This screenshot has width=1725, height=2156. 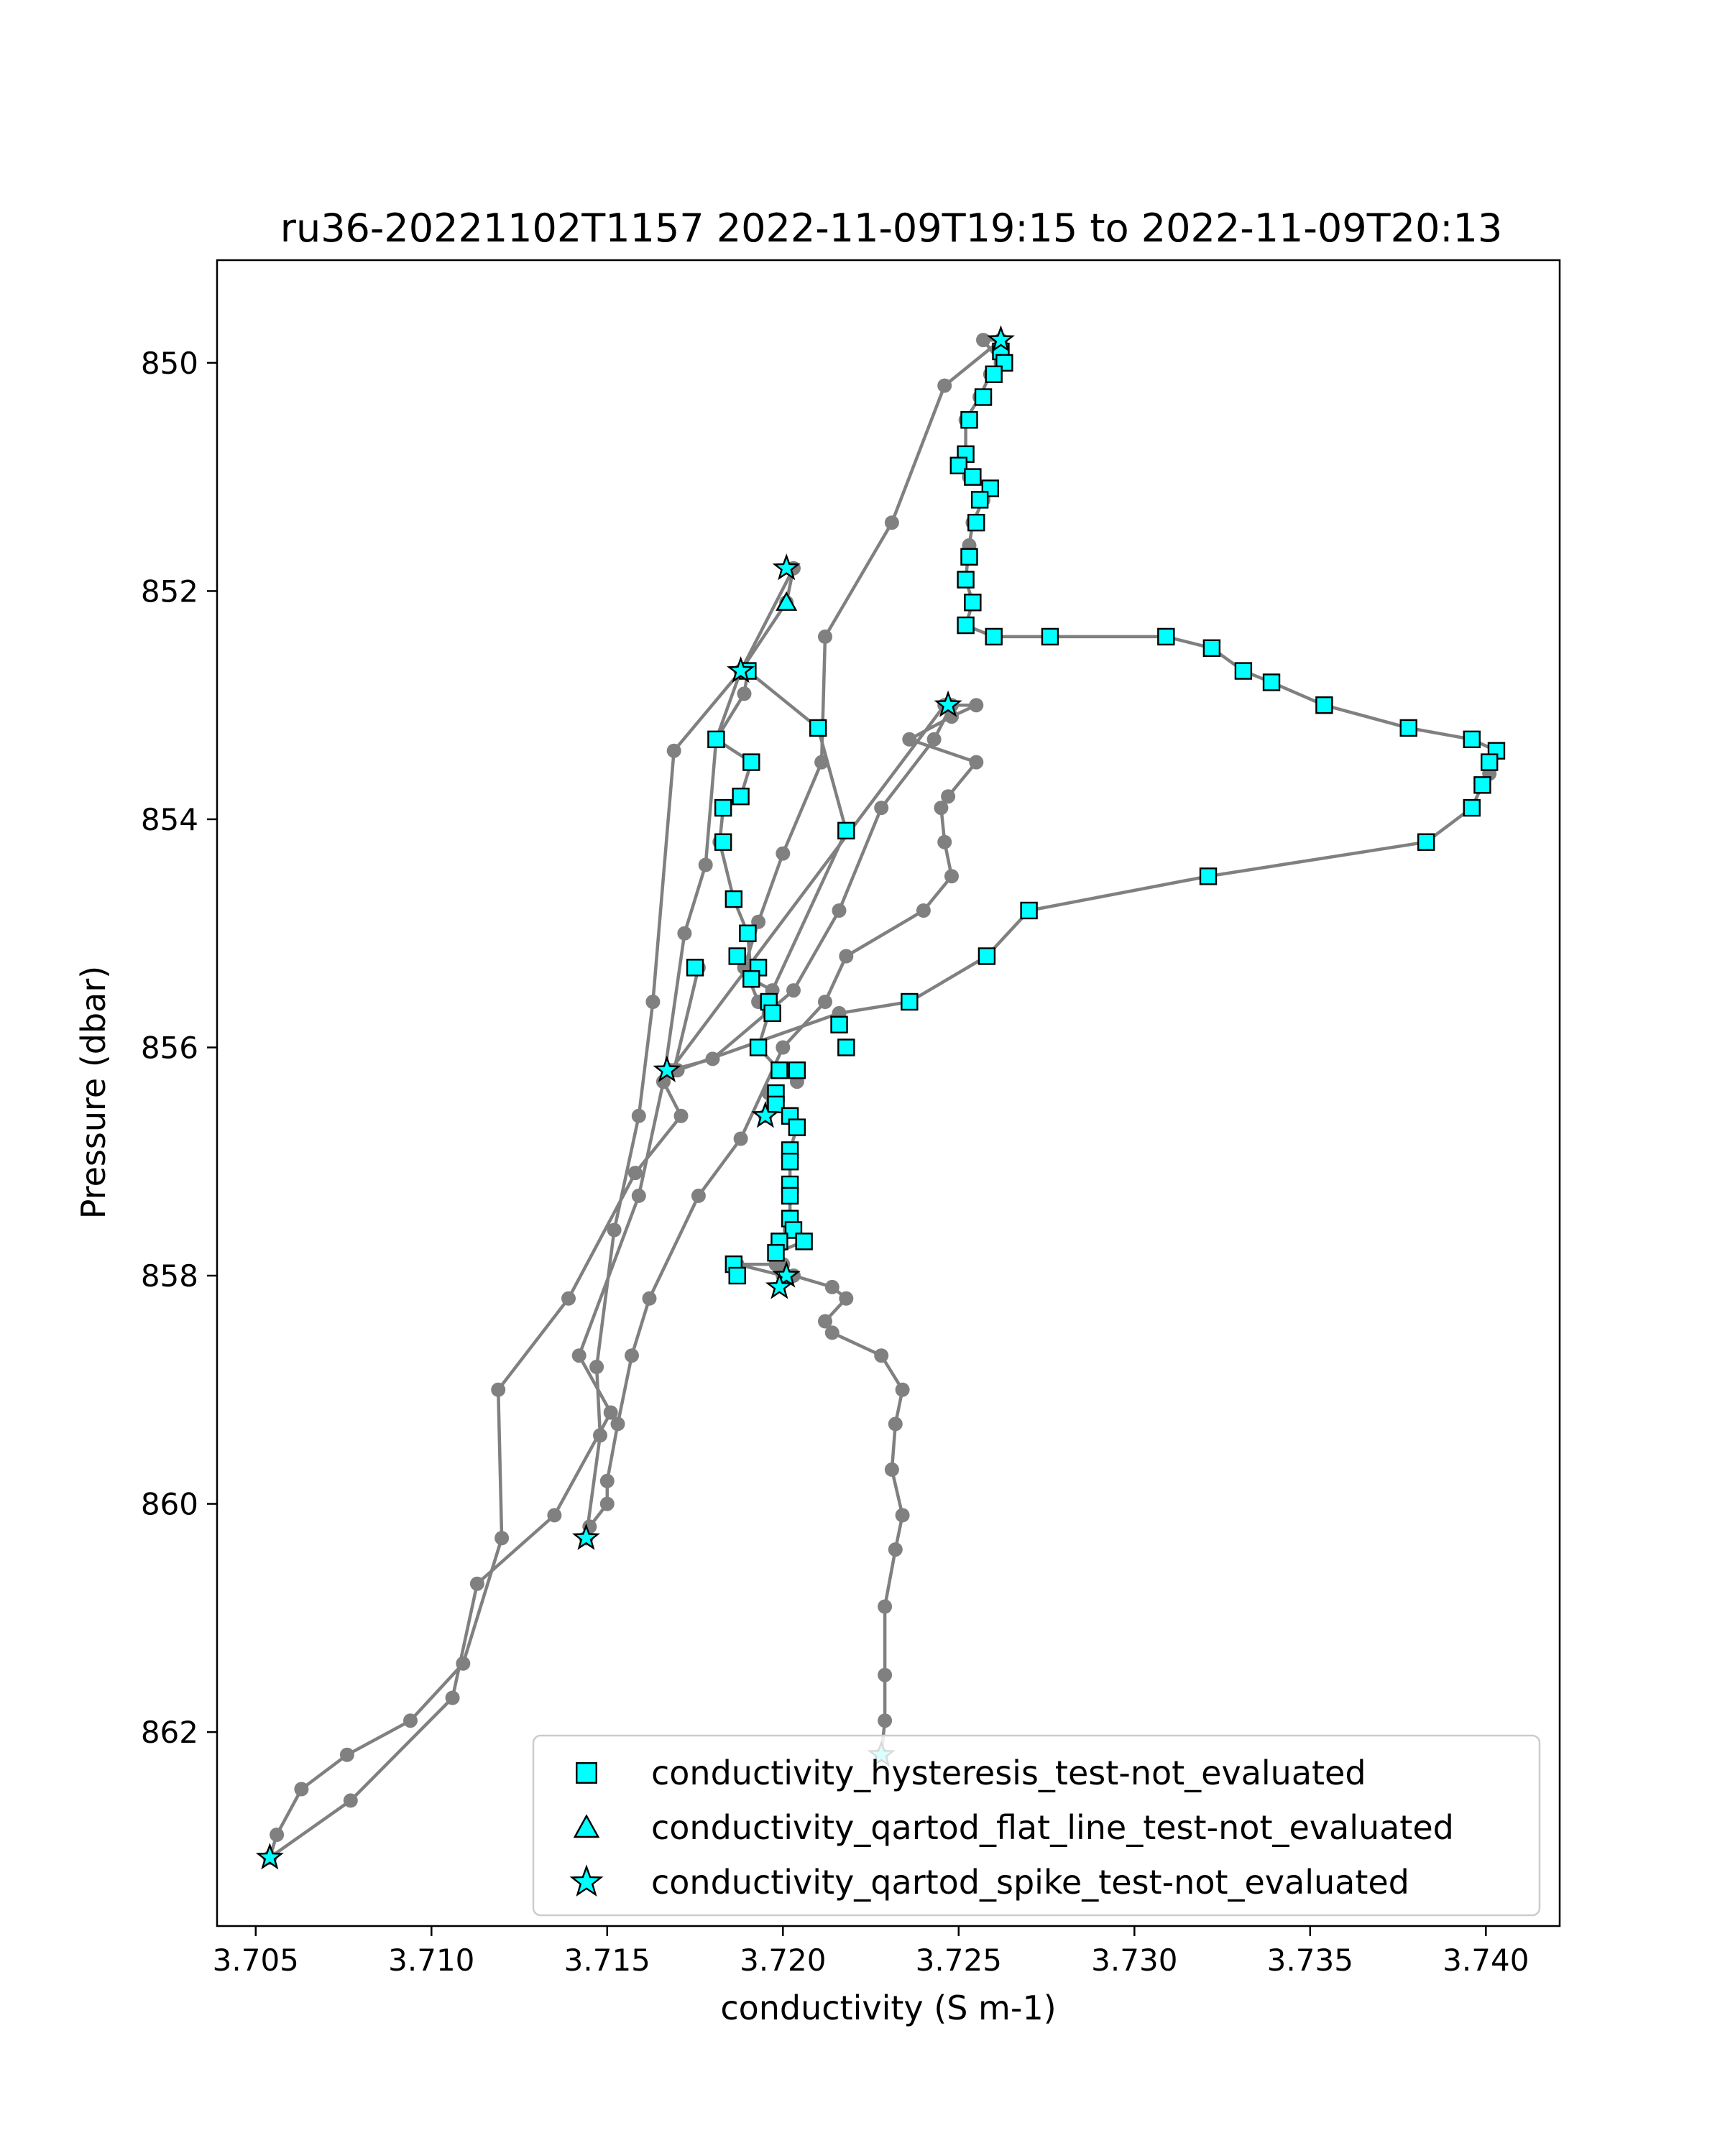 What do you see at coordinates (586, 1826) in the screenshot?
I see `legend-flat-line-symbol` at bounding box center [586, 1826].